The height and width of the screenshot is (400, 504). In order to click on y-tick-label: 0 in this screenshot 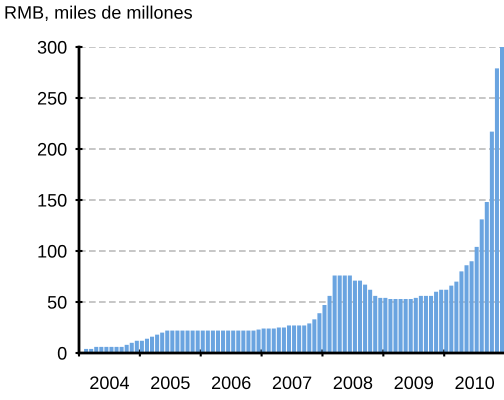, I will do `click(62, 353)`.